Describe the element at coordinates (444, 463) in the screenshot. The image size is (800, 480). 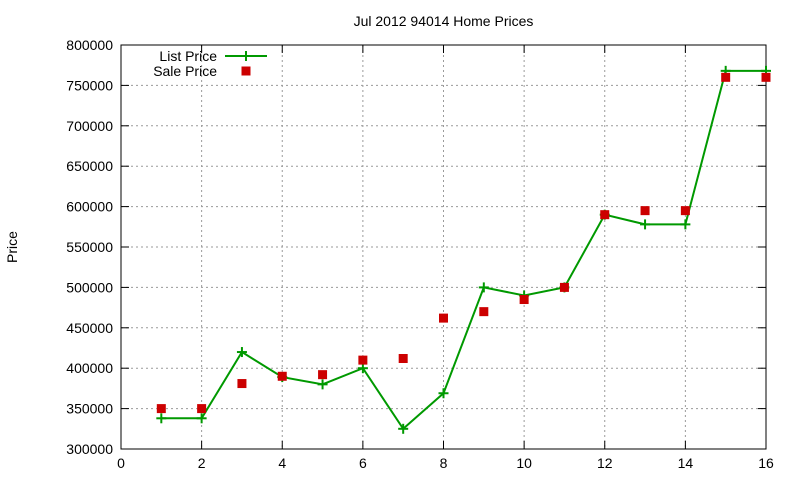
I see `x-tick-label: 8` at that location.